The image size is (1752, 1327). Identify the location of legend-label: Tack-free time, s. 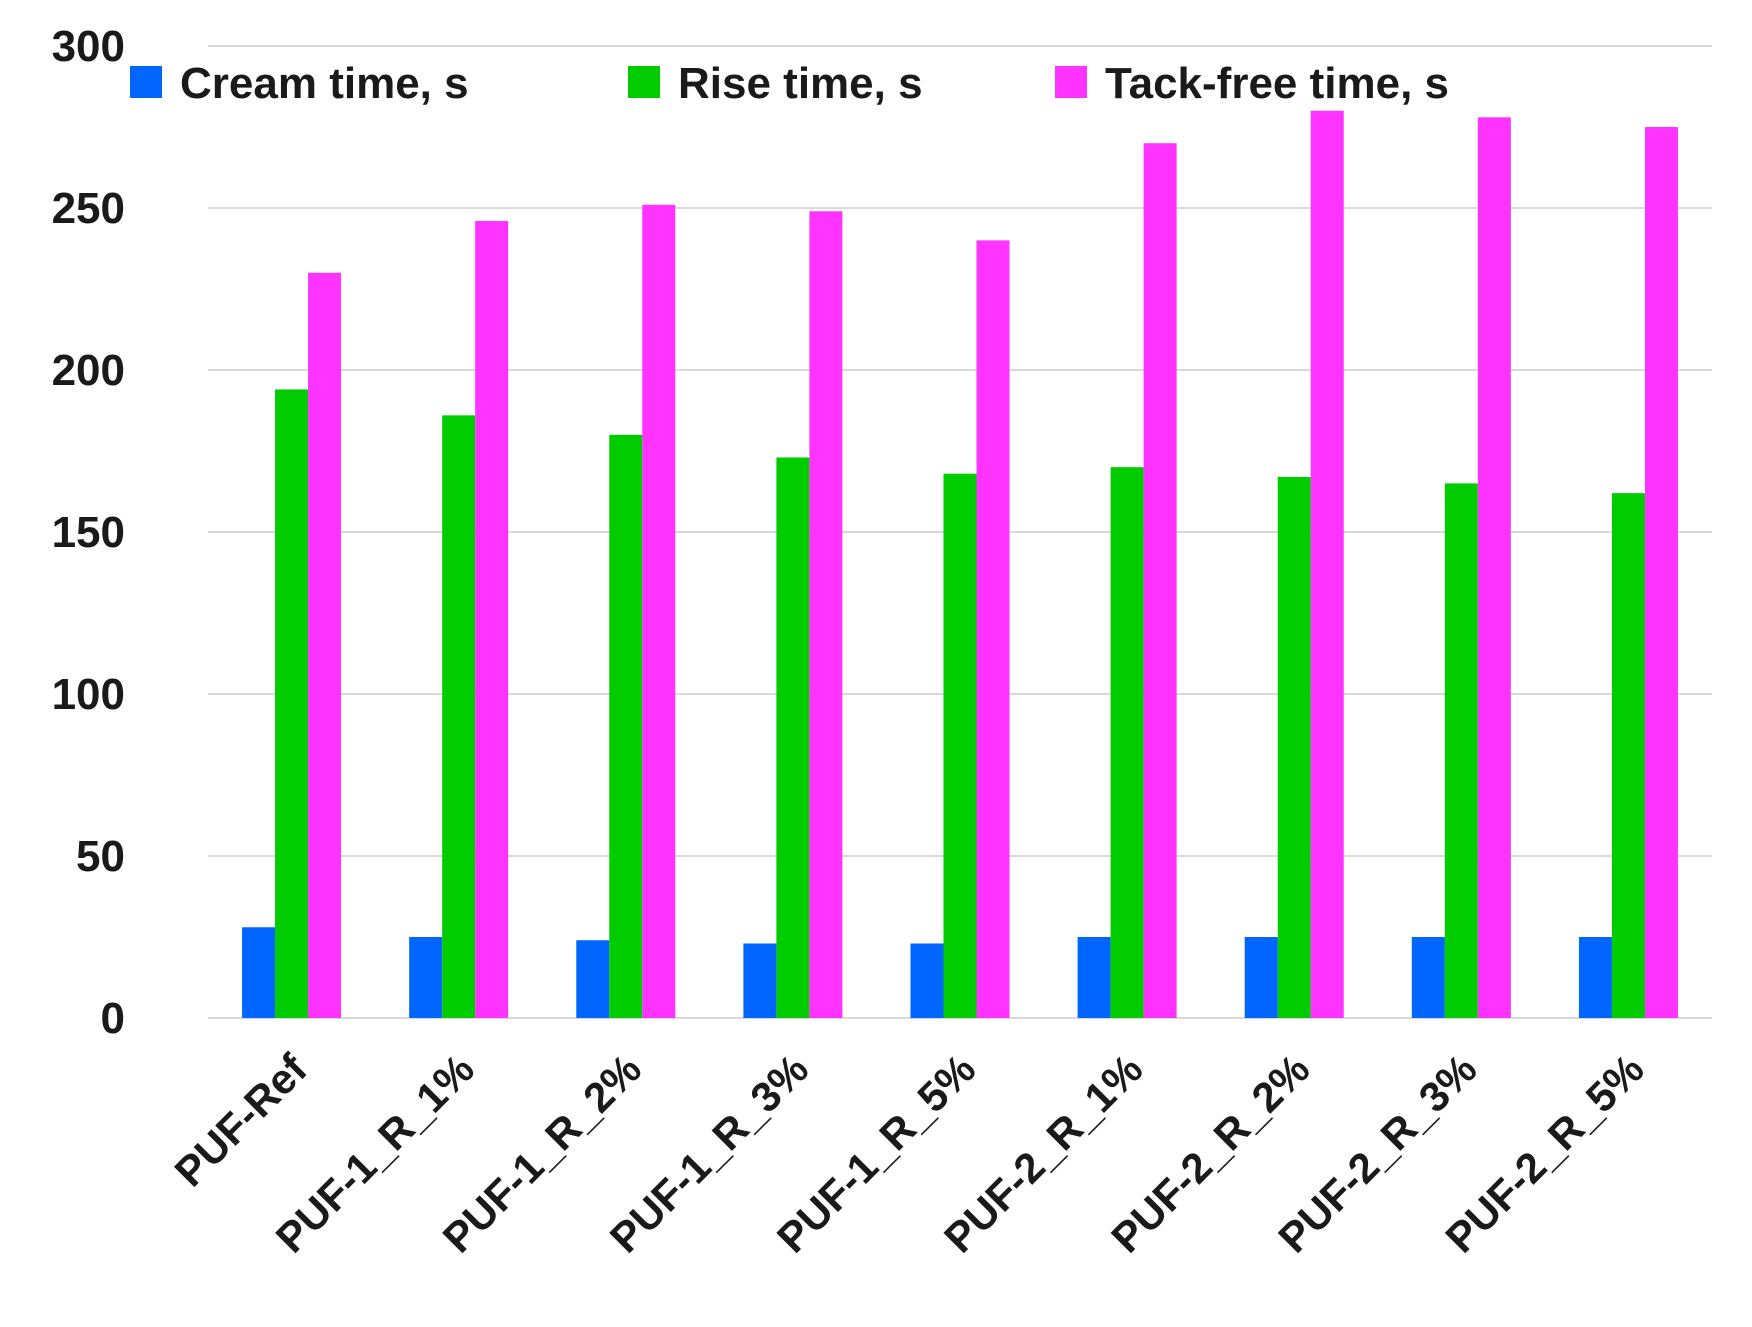
(1277, 83).